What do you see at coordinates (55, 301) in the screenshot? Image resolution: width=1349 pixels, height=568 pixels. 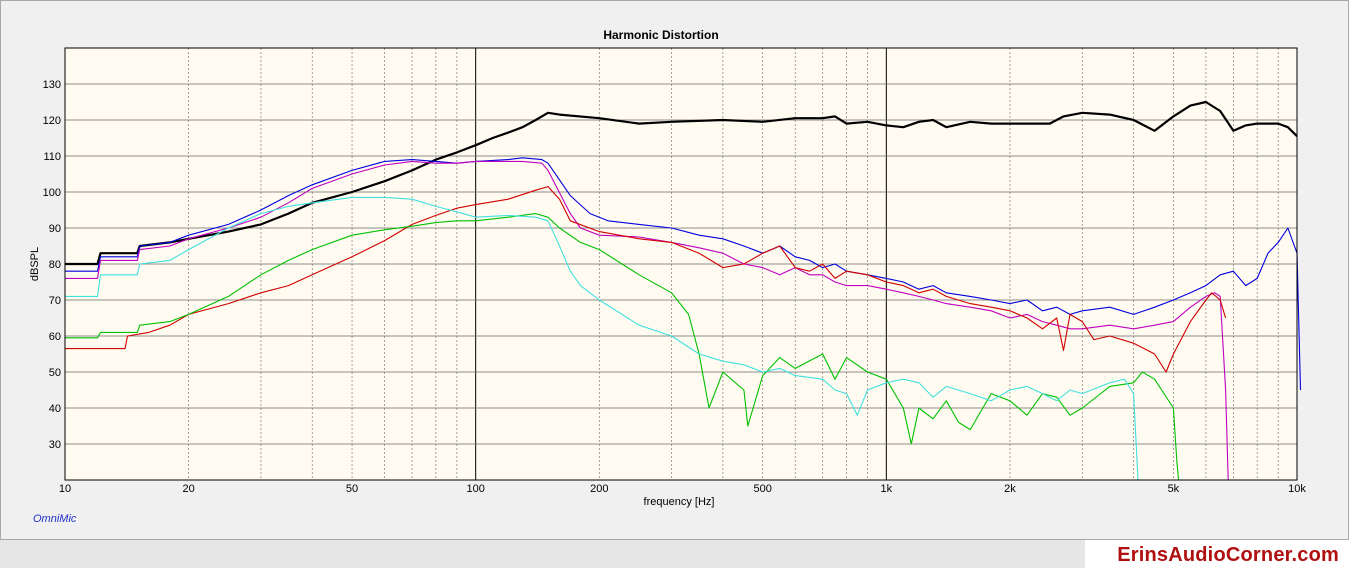 I see `y-tick-label: 70` at bounding box center [55, 301].